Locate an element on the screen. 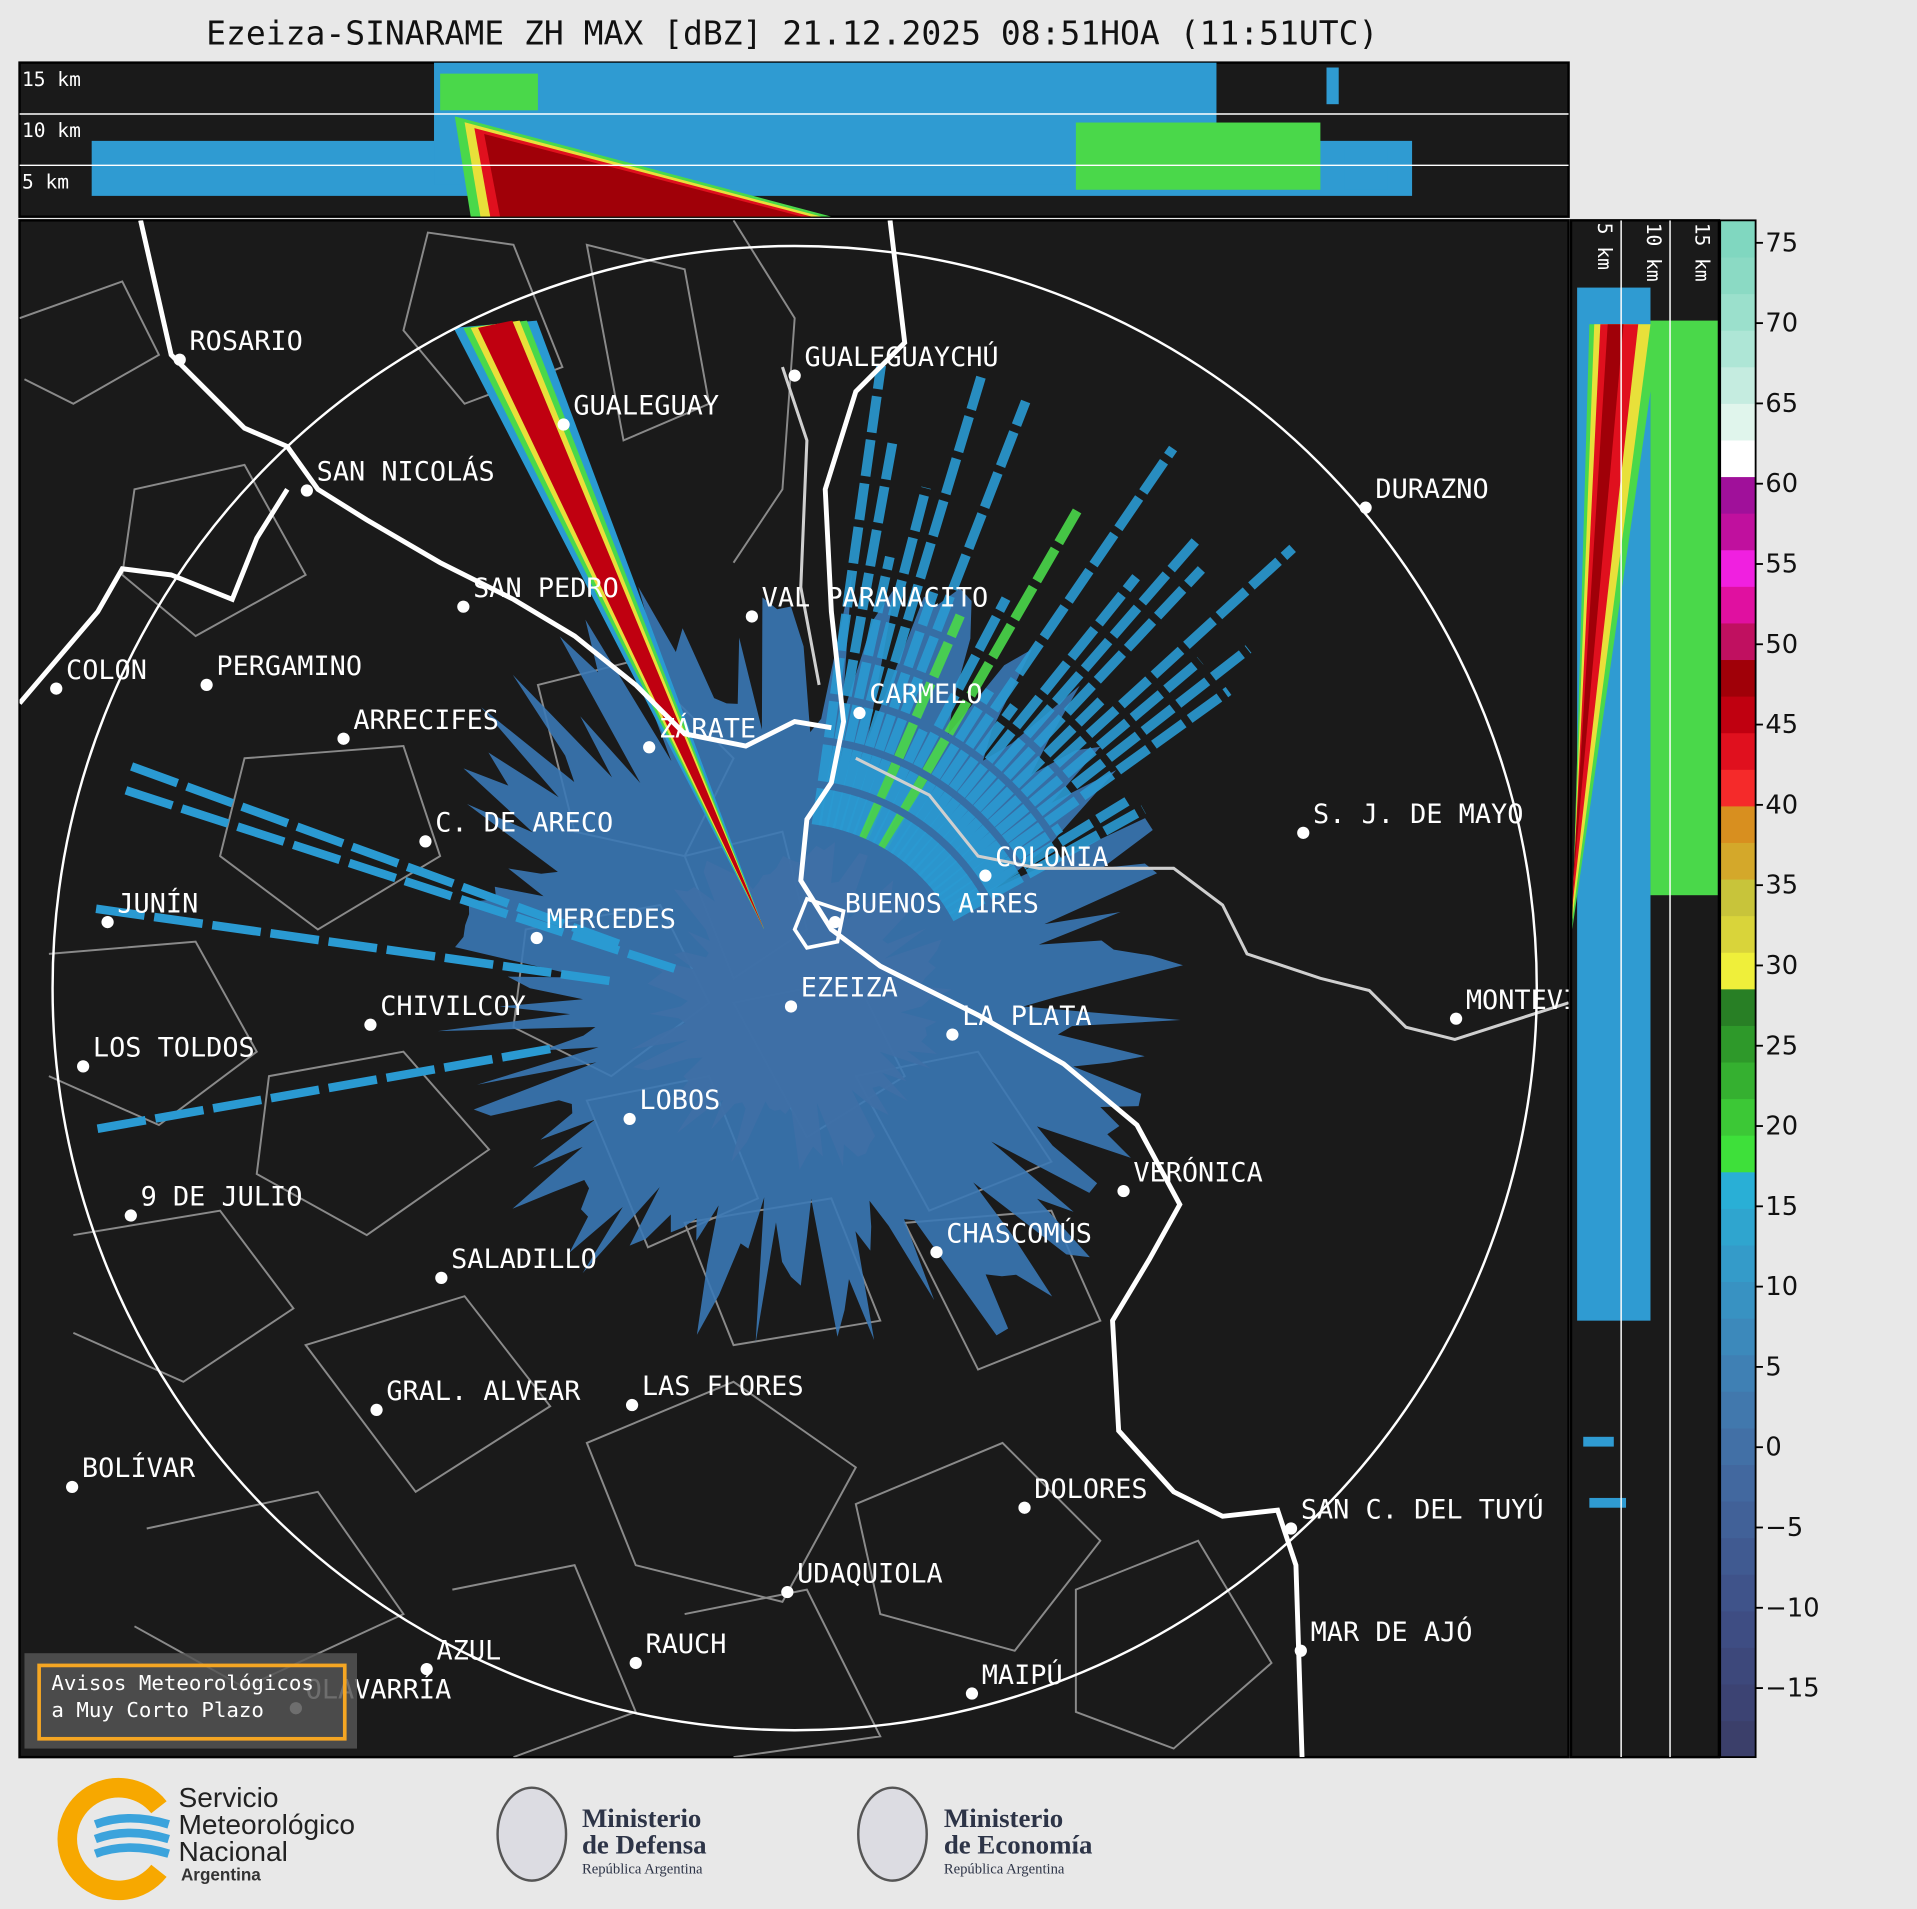 The width and height of the screenshot is (1917, 1909). colorbar-frame is located at coordinates (1738, 989).